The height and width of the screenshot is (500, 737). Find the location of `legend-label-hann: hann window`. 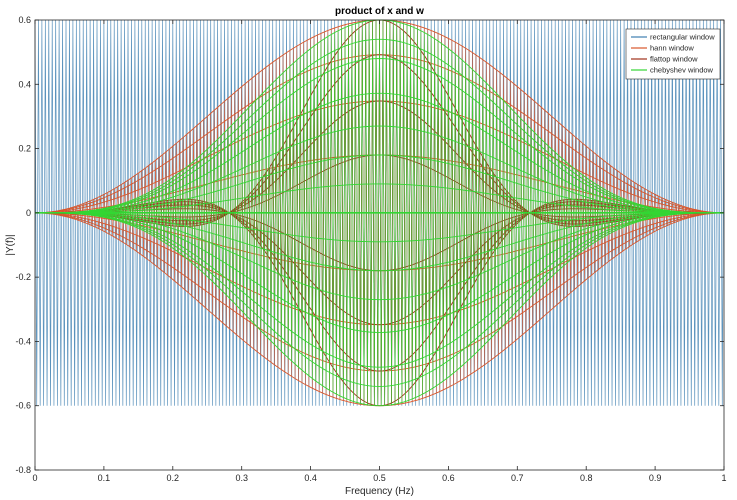

legend-label-hann: hann window is located at coordinates (672, 48).